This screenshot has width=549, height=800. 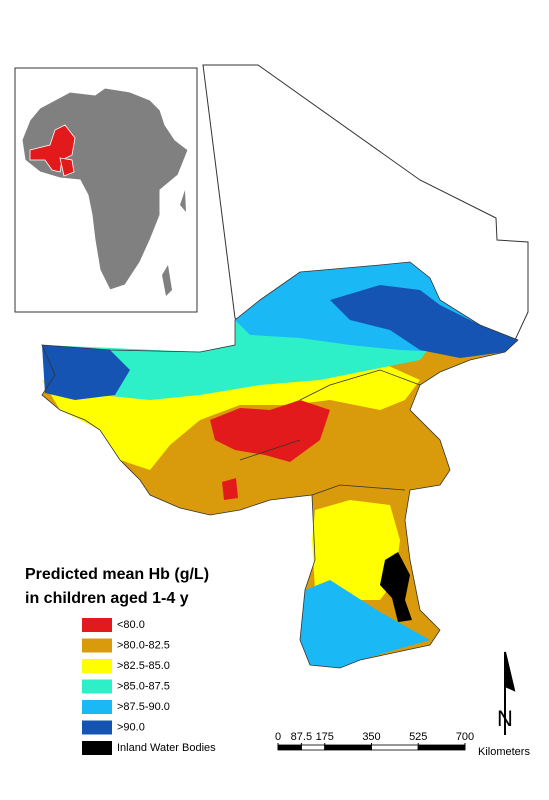 I want to click on legend-label: >90.0, so click(x=131, y=727).